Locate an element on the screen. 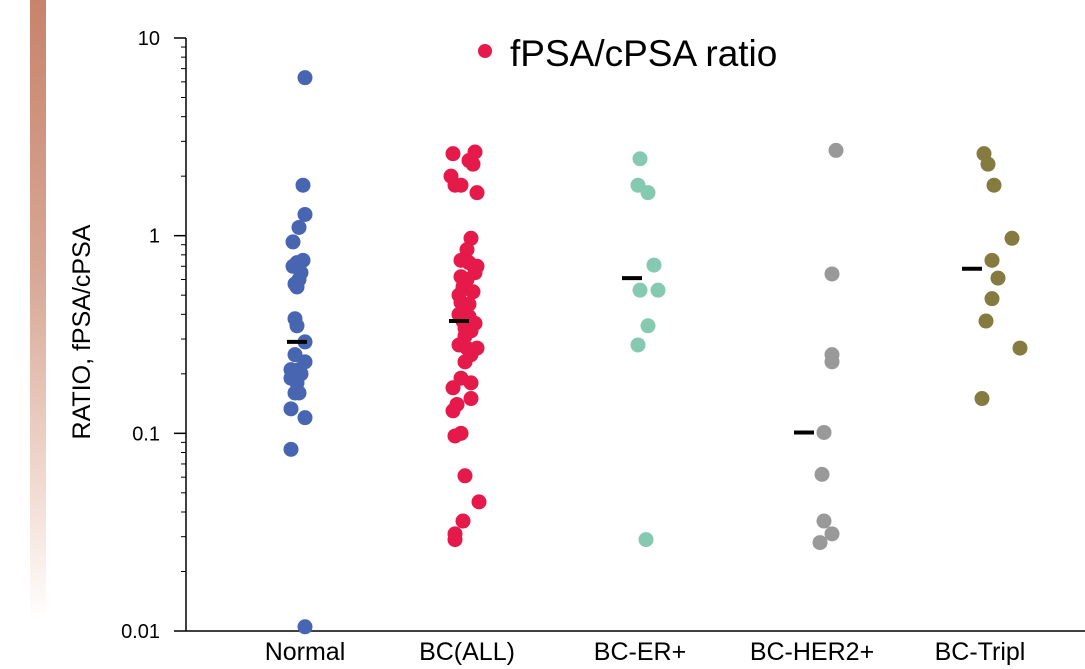 The image size is (1085, 669). major-ticks: 10 1 0.1 0.01 is located at coordinates (153, 335).